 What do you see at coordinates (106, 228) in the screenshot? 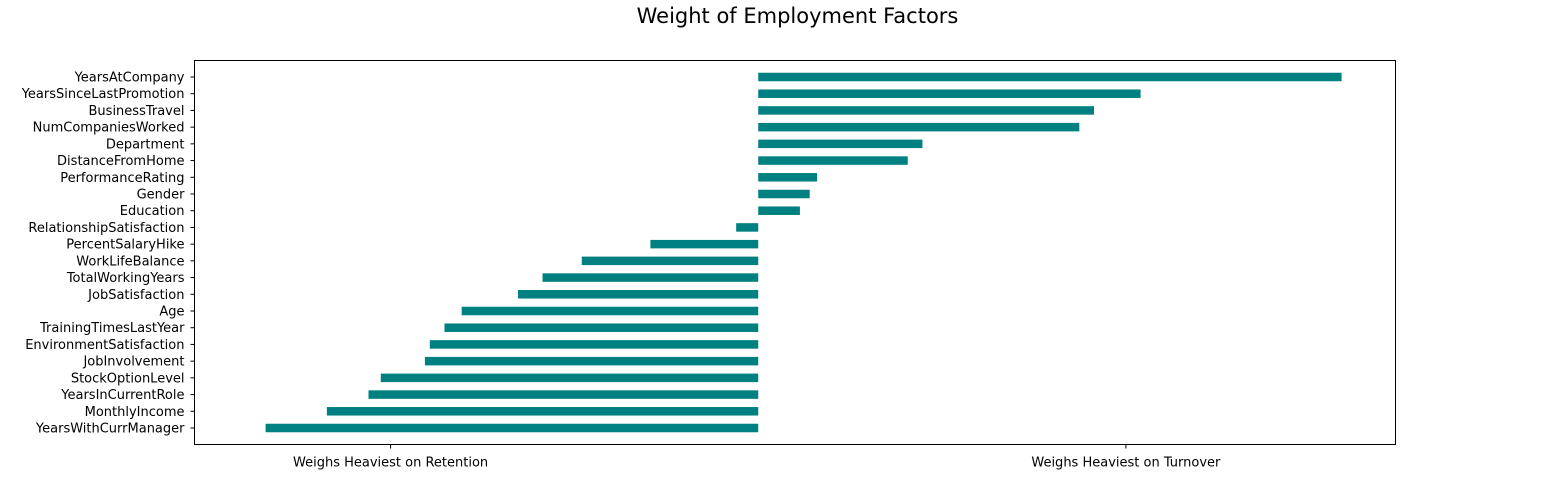
I see `y-tick-label: RelationshipSatisfaction` at bounding box center [106, 228].